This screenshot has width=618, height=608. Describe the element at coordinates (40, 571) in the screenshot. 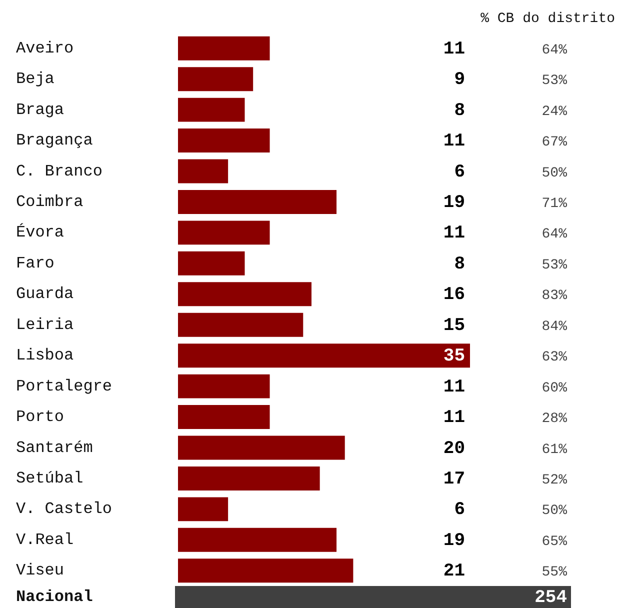

I see `y-tick-label: Viseu` at that location.